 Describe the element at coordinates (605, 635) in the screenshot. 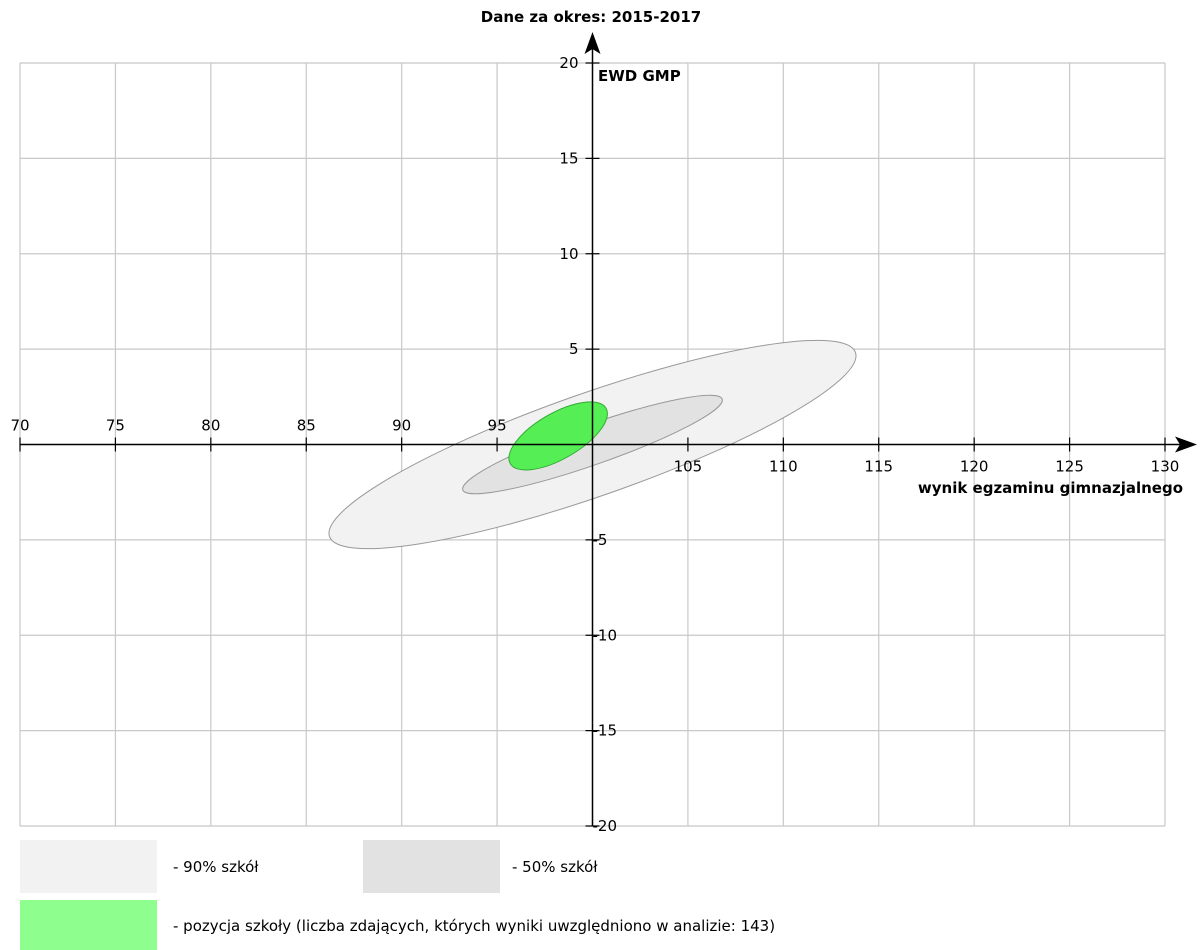

I see `y-tick-label: -10` at that location.